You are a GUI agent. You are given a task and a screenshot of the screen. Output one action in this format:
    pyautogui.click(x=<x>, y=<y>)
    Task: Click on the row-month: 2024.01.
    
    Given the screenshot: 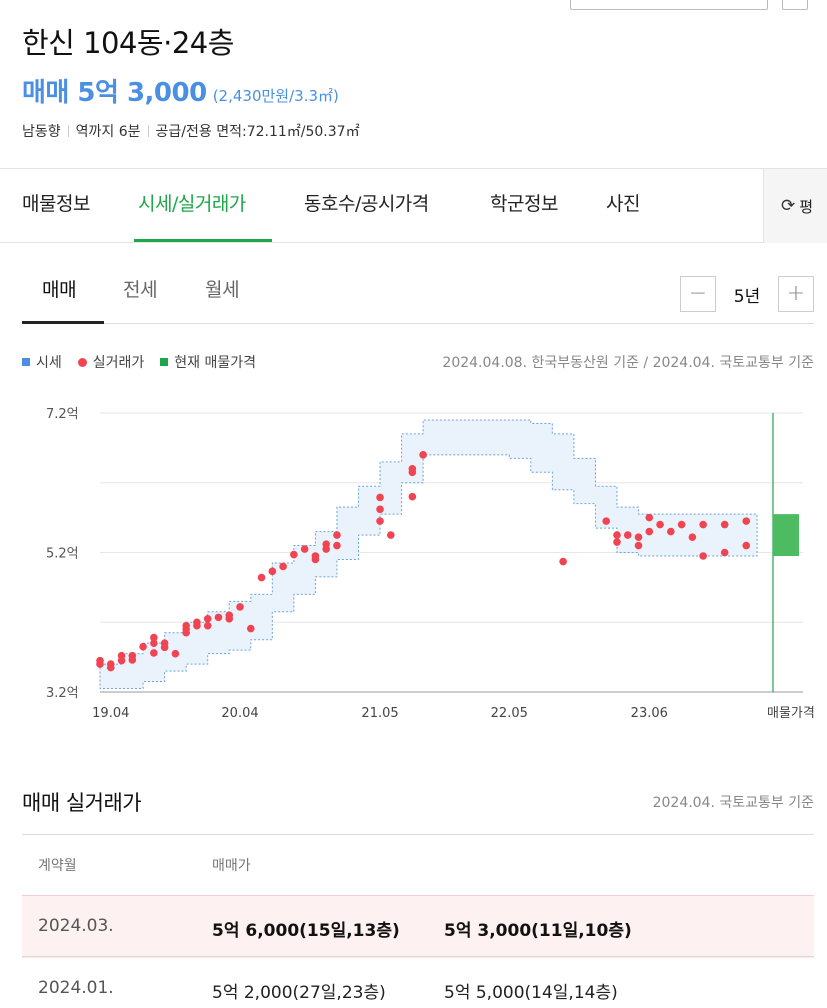 What is the action you would take?
    pyautogui.click(x=76, y=988)
    